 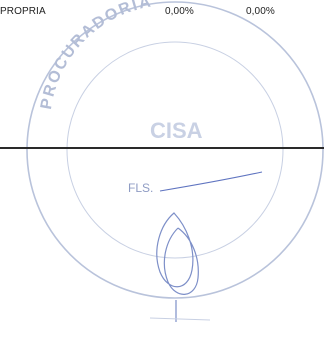 I want to click on stamp-middle-text: CISA, so click(x=176, y=130).